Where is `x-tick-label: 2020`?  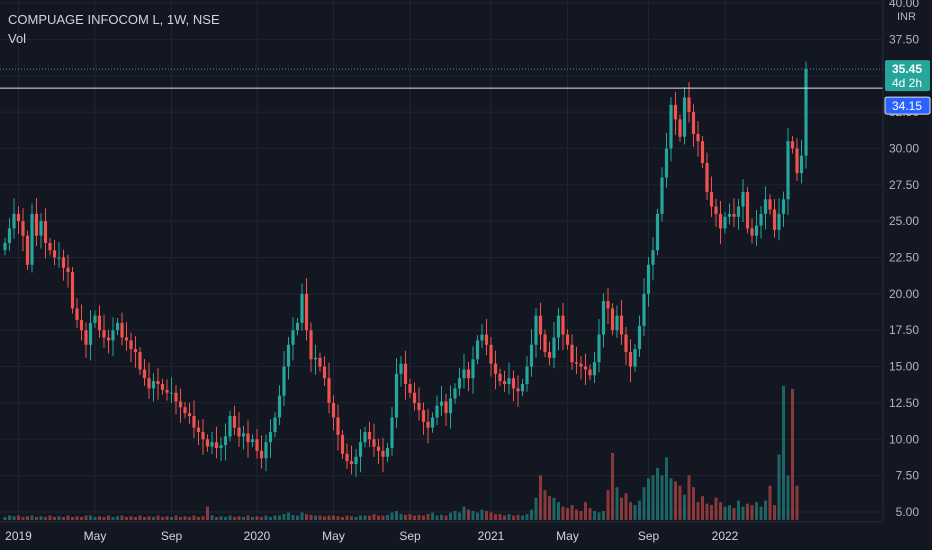
x-tick-label: 2020 is located at coordinates (257, 536).